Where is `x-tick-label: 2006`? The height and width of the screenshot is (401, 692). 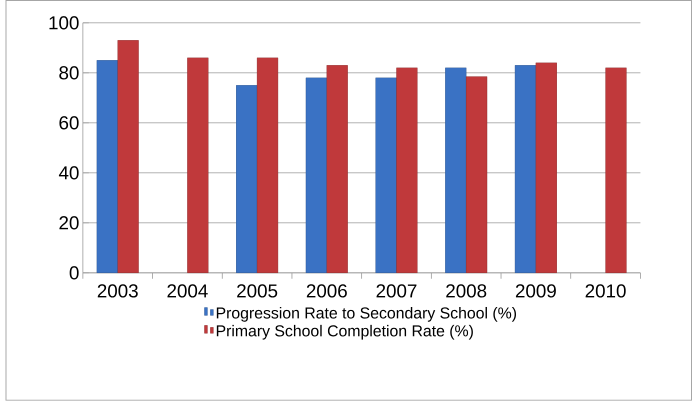
x-tick-label: 2006 is located at coordinates (326, 291).